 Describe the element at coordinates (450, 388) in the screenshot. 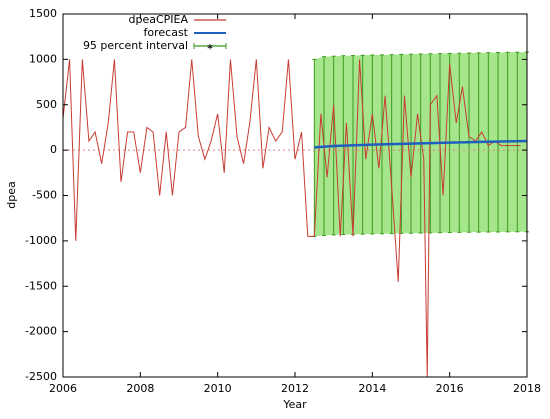

I see `x-tick-label: 2016` at that location.